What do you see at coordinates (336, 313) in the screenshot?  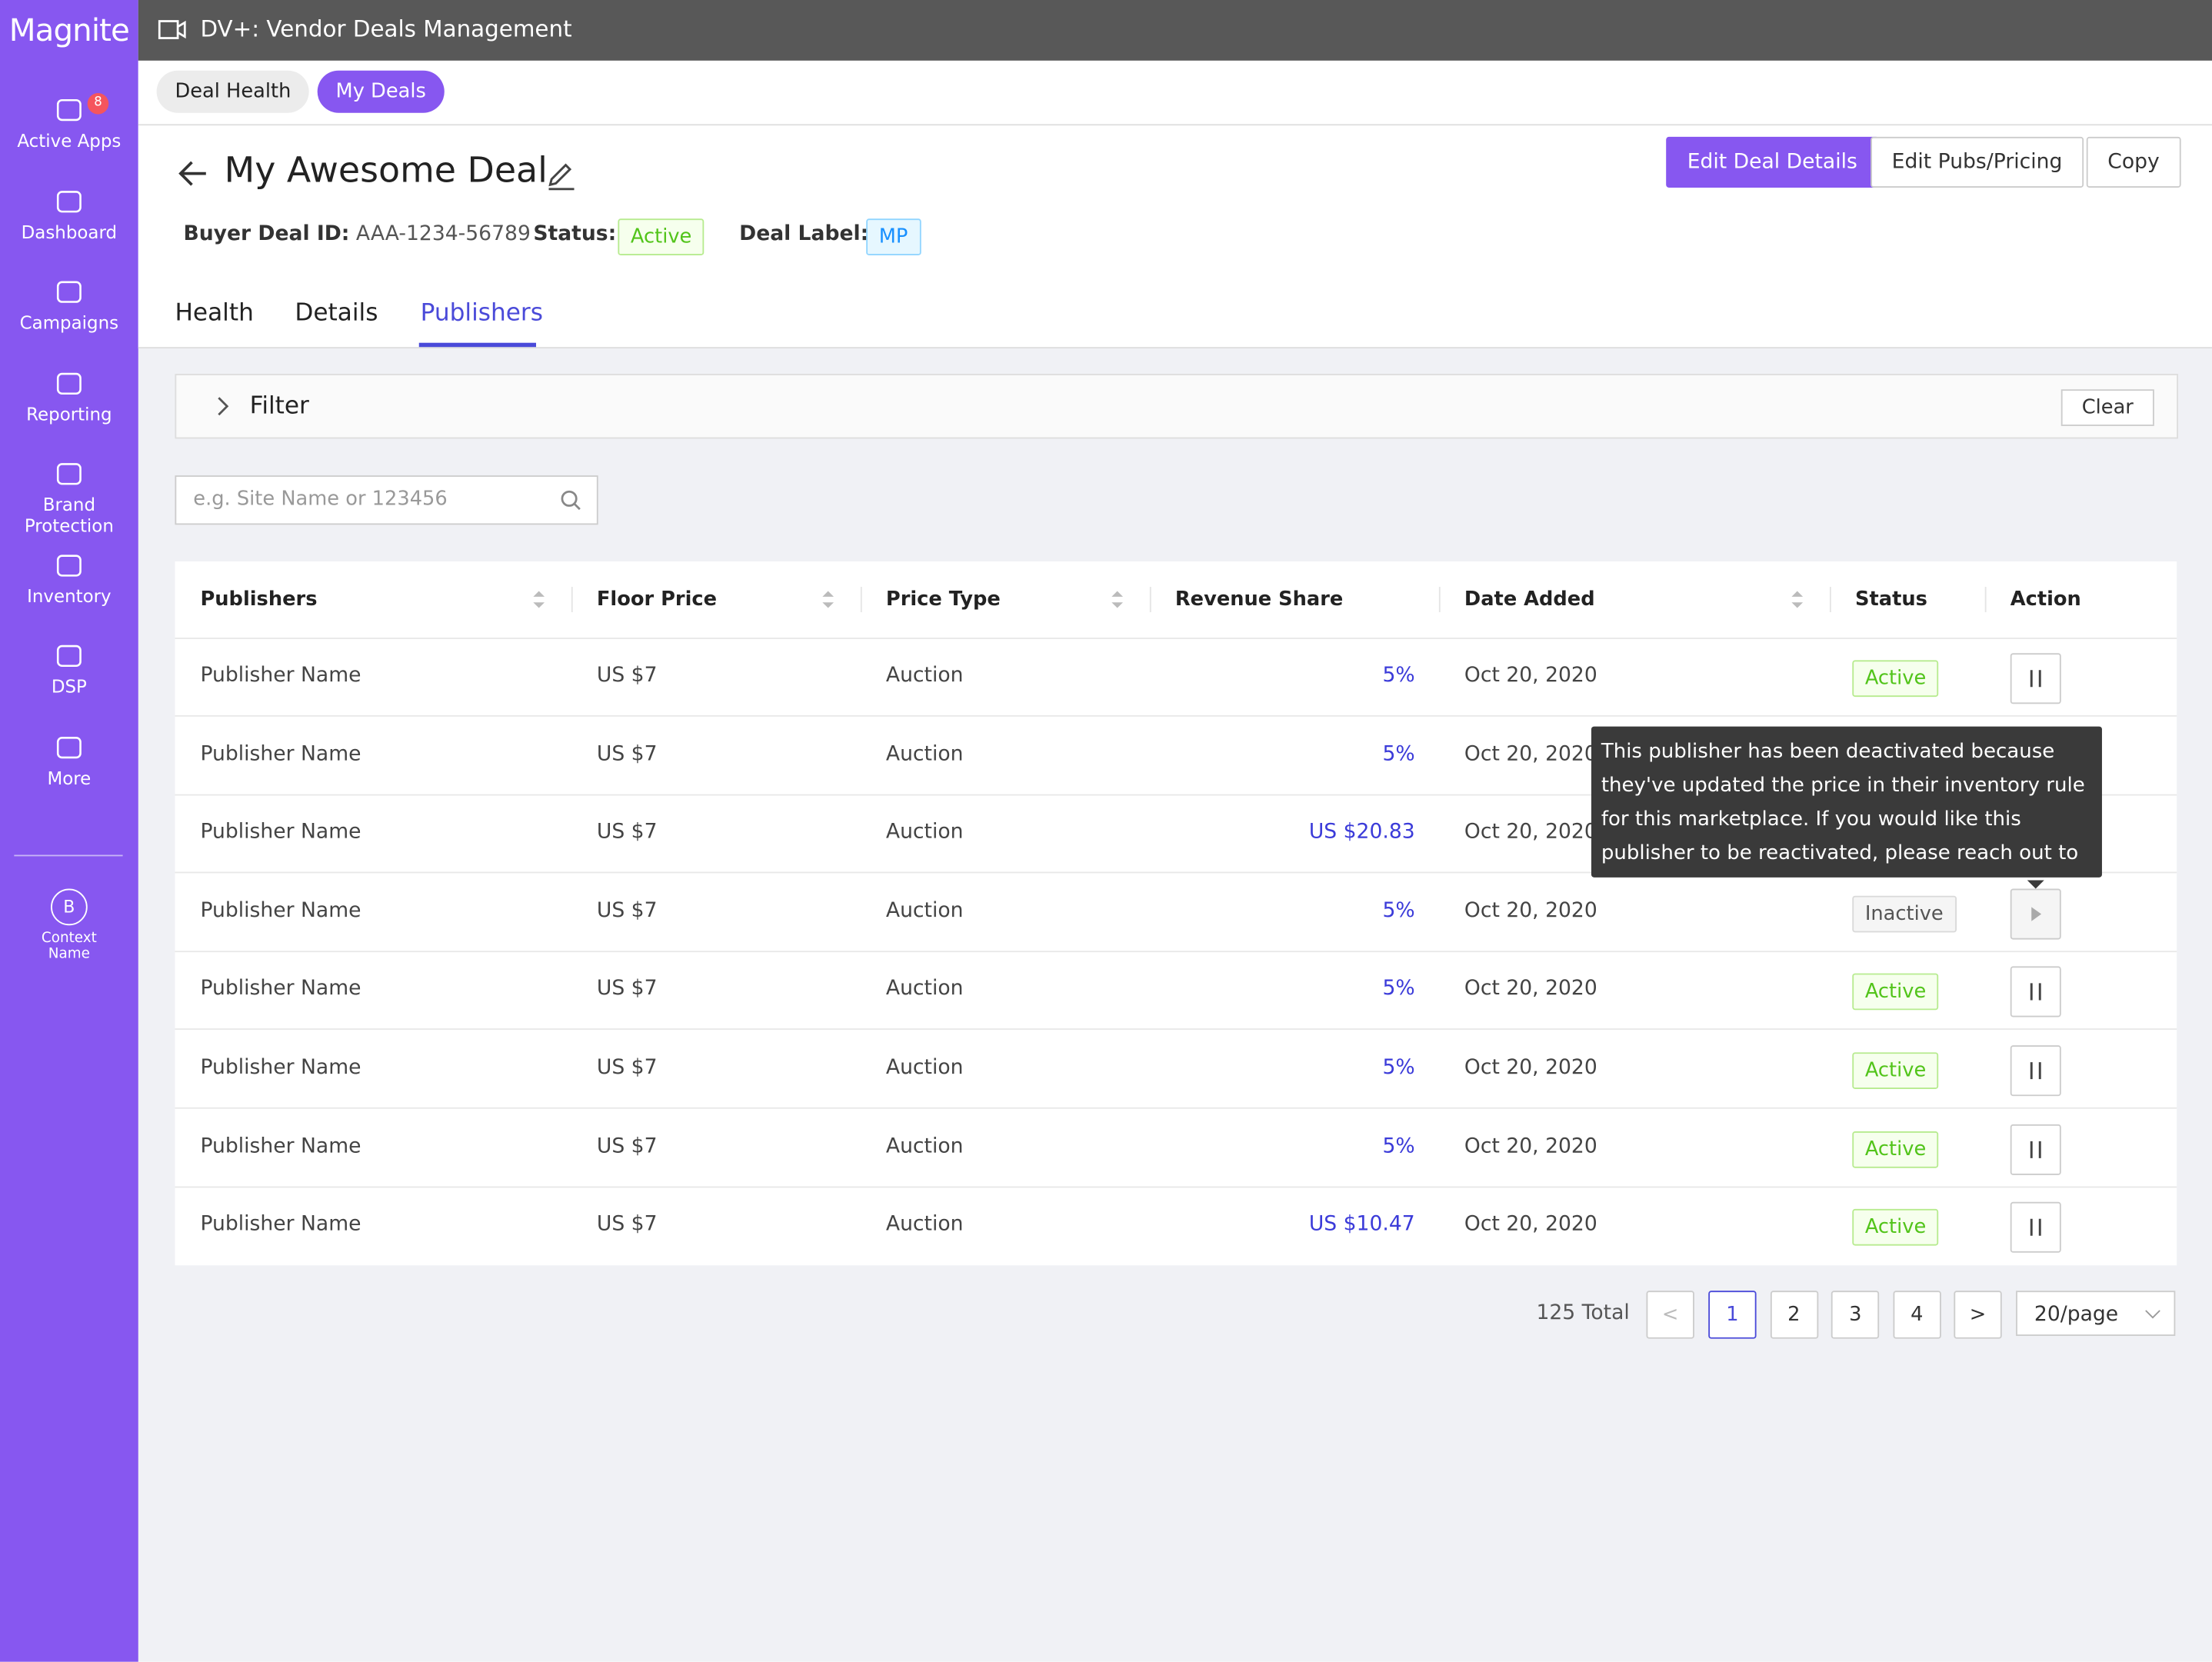 I see `tab: Details` at bounding box center [336, 313].